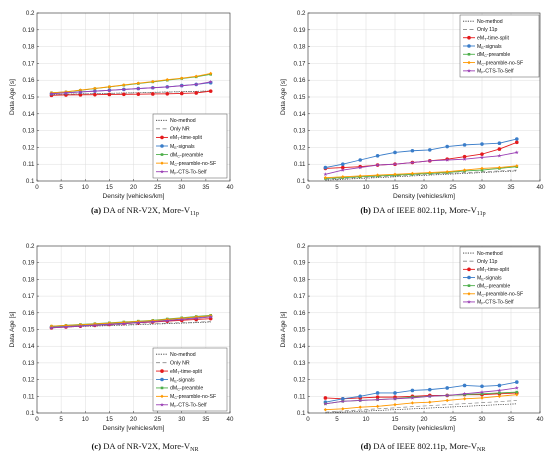 This screenshot has height=461, width=550. I want to click on axes-frame, so click(133, 97).